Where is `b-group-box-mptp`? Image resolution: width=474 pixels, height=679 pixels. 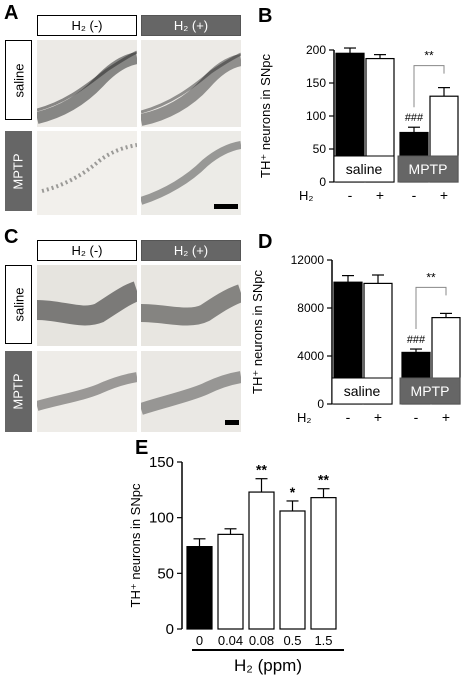 b-group-box-mptp is located at coordinates (428, 169).